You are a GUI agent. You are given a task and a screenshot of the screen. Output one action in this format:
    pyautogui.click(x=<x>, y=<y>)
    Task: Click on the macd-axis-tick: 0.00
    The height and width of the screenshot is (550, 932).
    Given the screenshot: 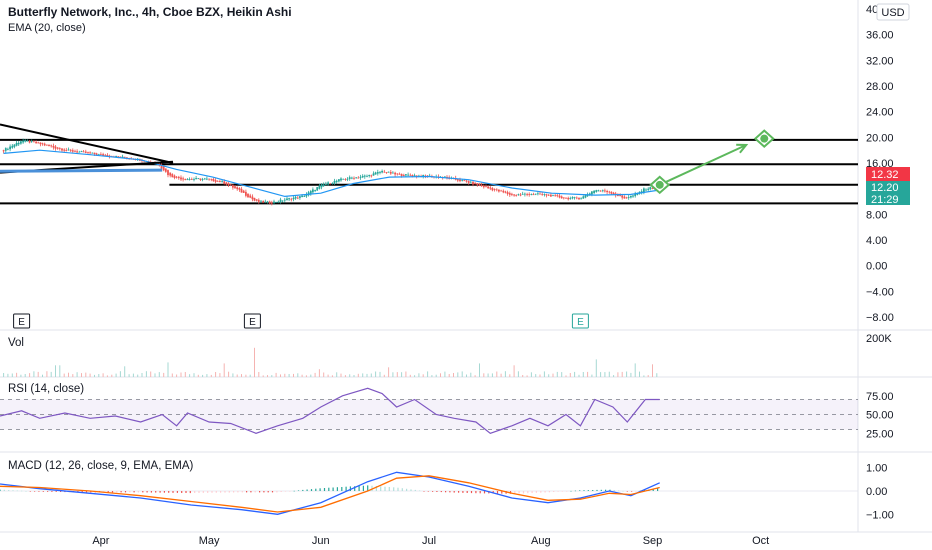 What is the action you would take?
    pyautogui.click(x=876, y=492)
    